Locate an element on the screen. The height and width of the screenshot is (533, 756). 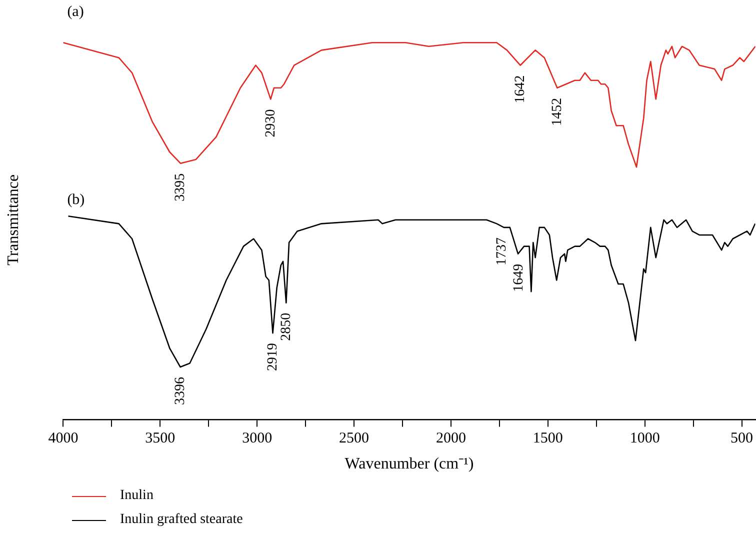
annotation: 2919 is located at coordinates (272, 357).